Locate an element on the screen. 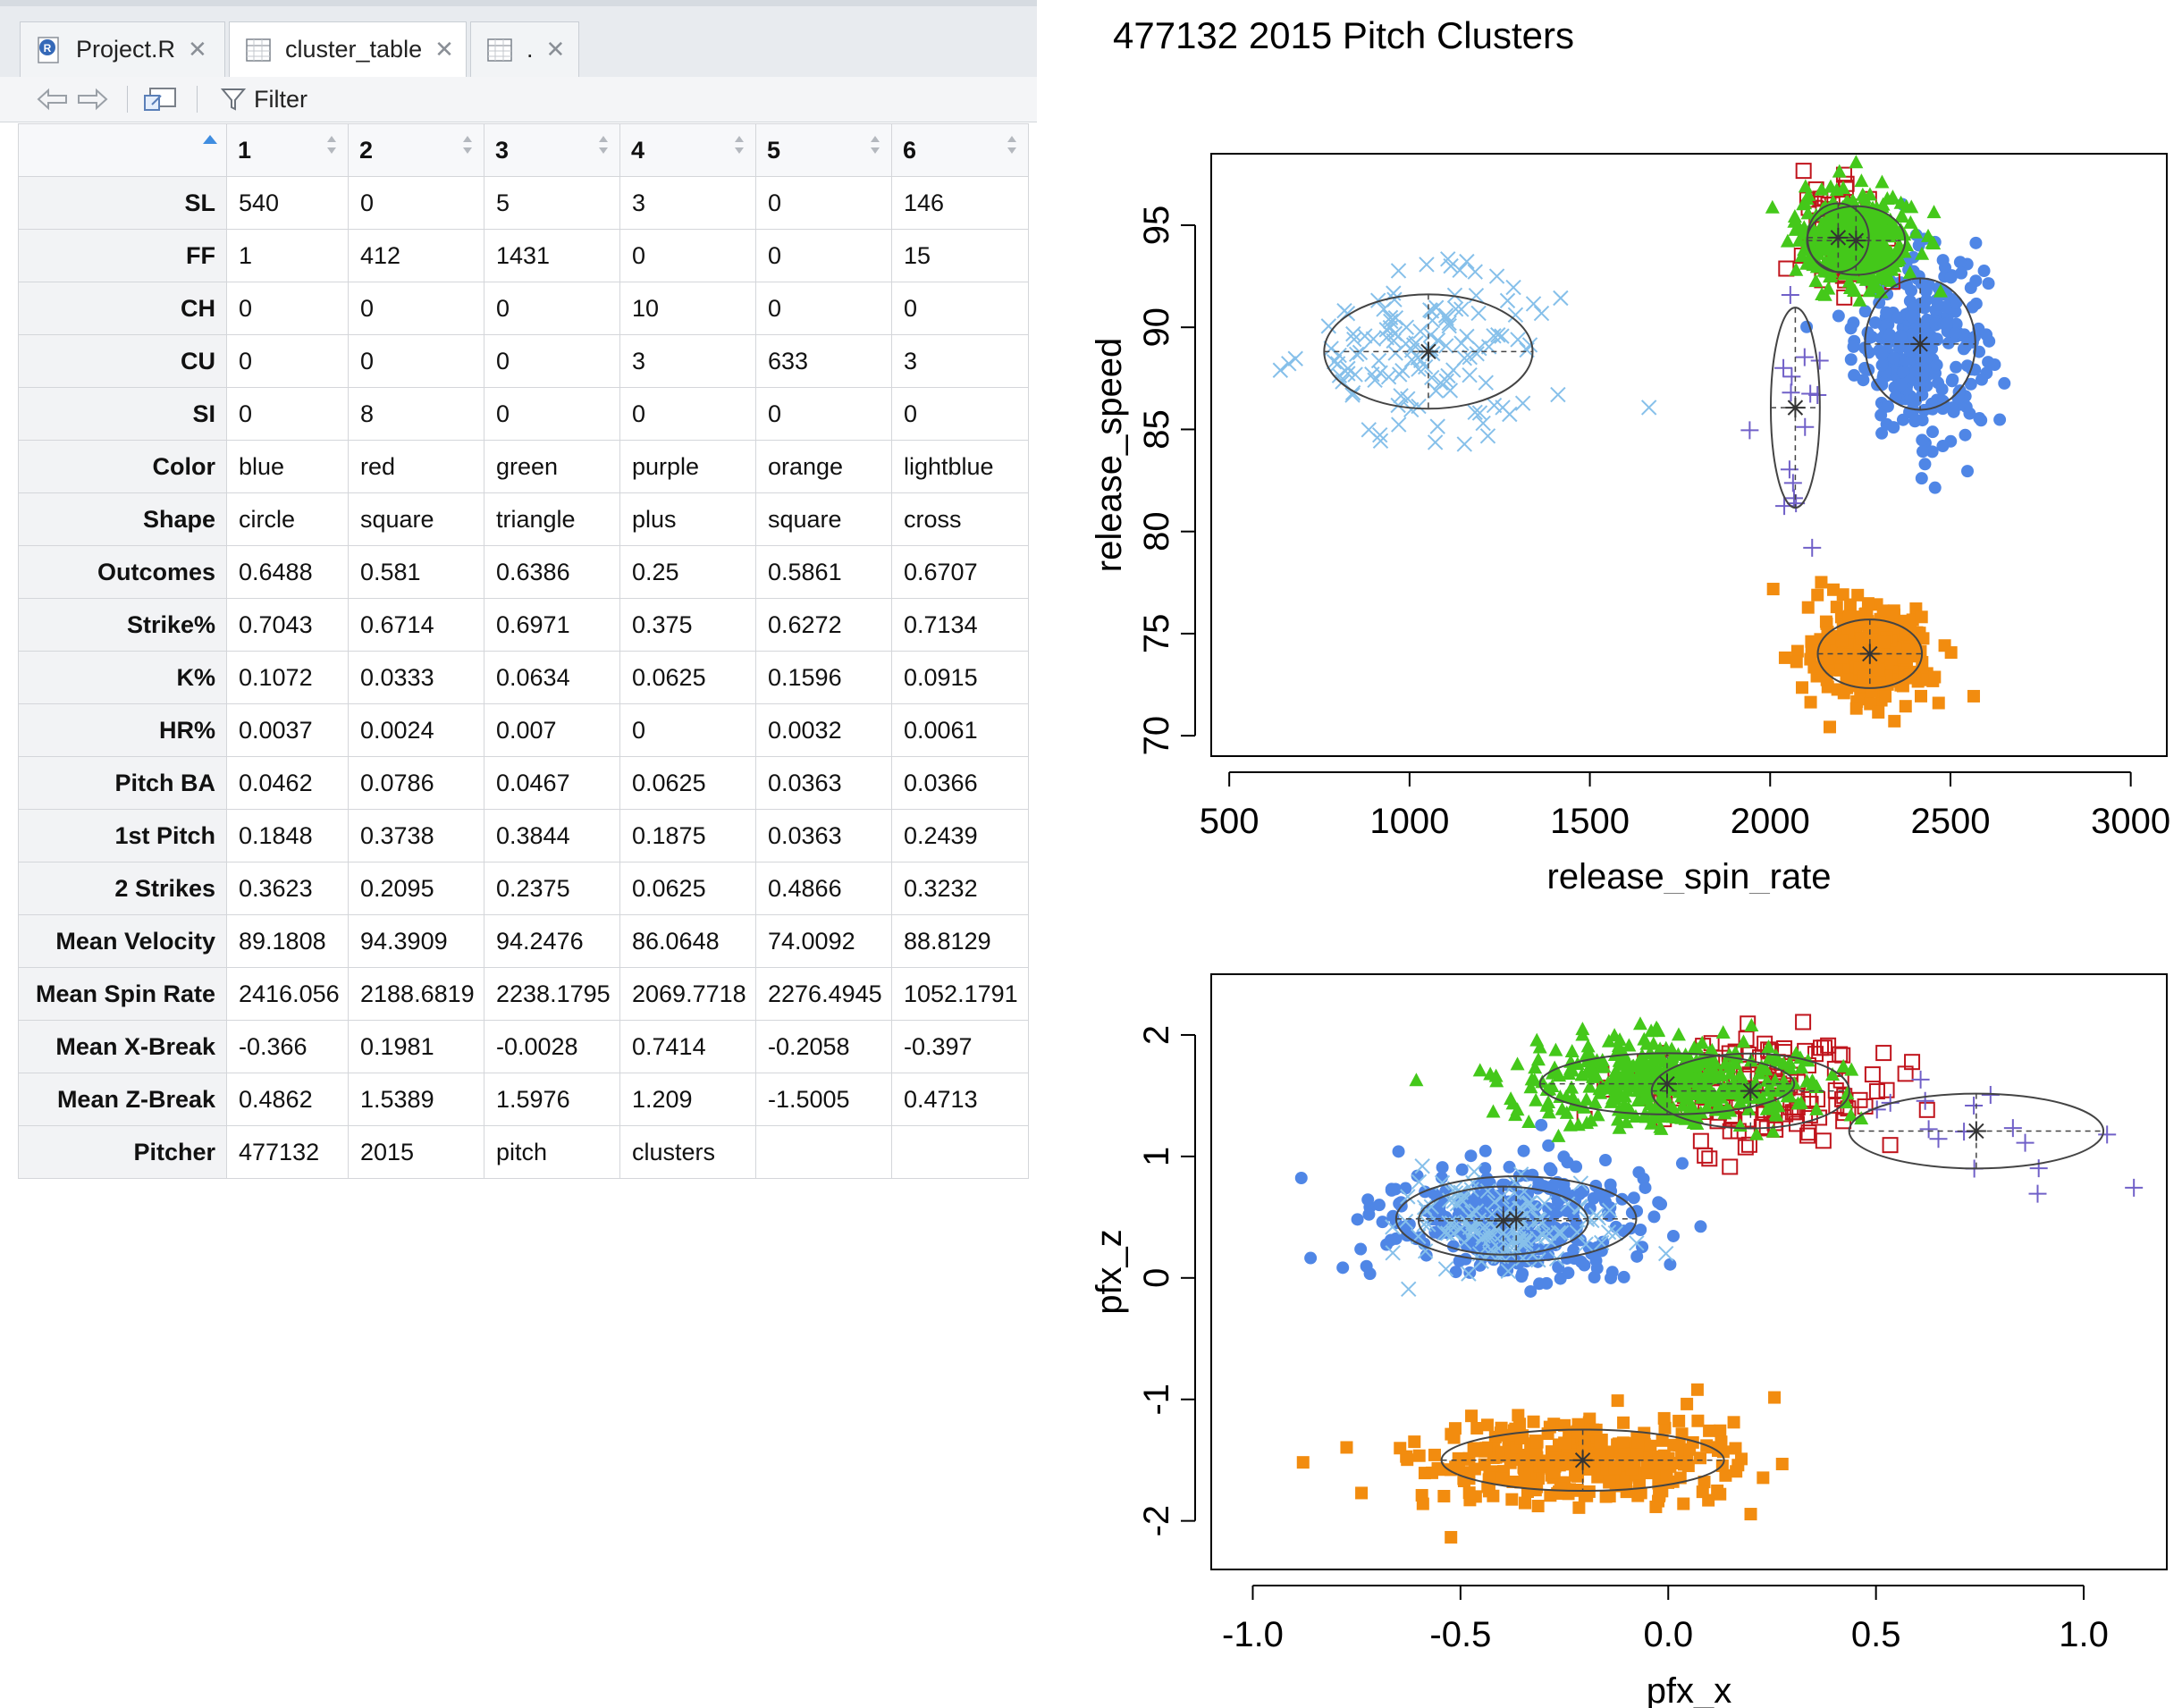 This screenshot has height=1708, width=2182. table-cell: 74.0092 is located at coordinates (823, 941).